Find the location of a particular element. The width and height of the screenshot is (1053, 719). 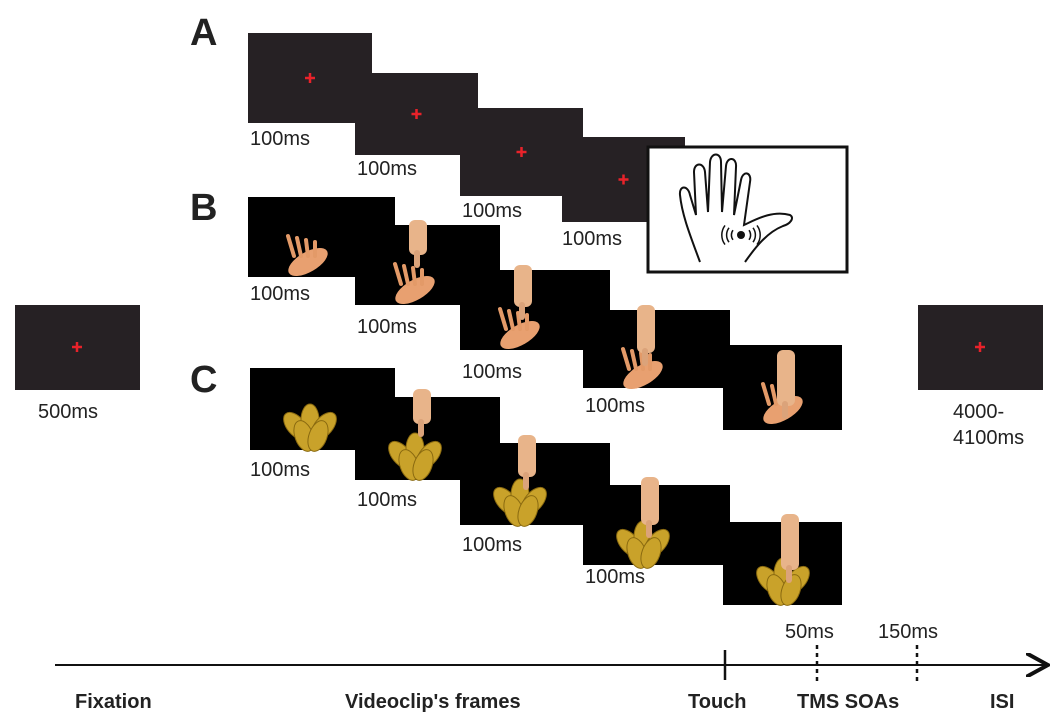

soa-label: 50ms is located at coordinates (809, 632).